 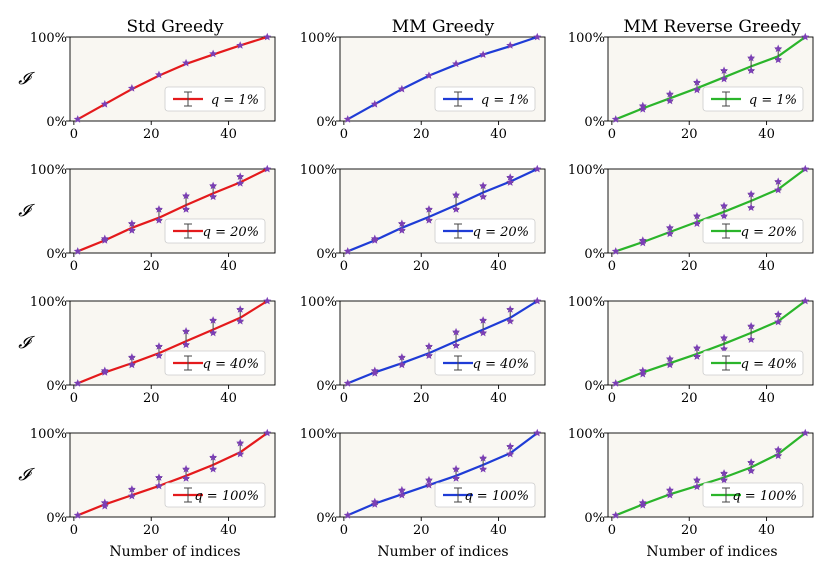 I want to click on panel-r3-c2: 0% 100% 0 20 40 q = 40%, so click(x=423, y=350).